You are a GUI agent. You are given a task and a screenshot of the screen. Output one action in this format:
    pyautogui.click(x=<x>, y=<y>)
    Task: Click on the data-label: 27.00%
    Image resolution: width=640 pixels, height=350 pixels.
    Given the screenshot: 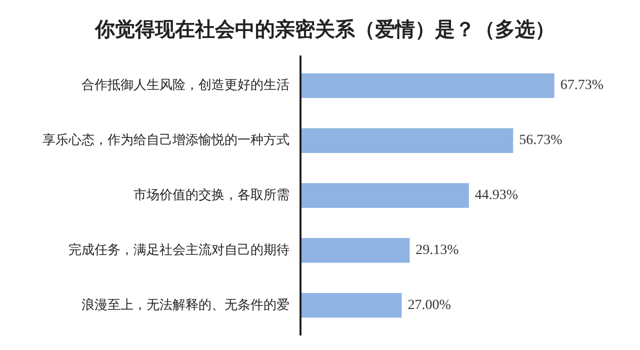 What is the action you would take?
    pyautogui.click(x=430, y=305)
    